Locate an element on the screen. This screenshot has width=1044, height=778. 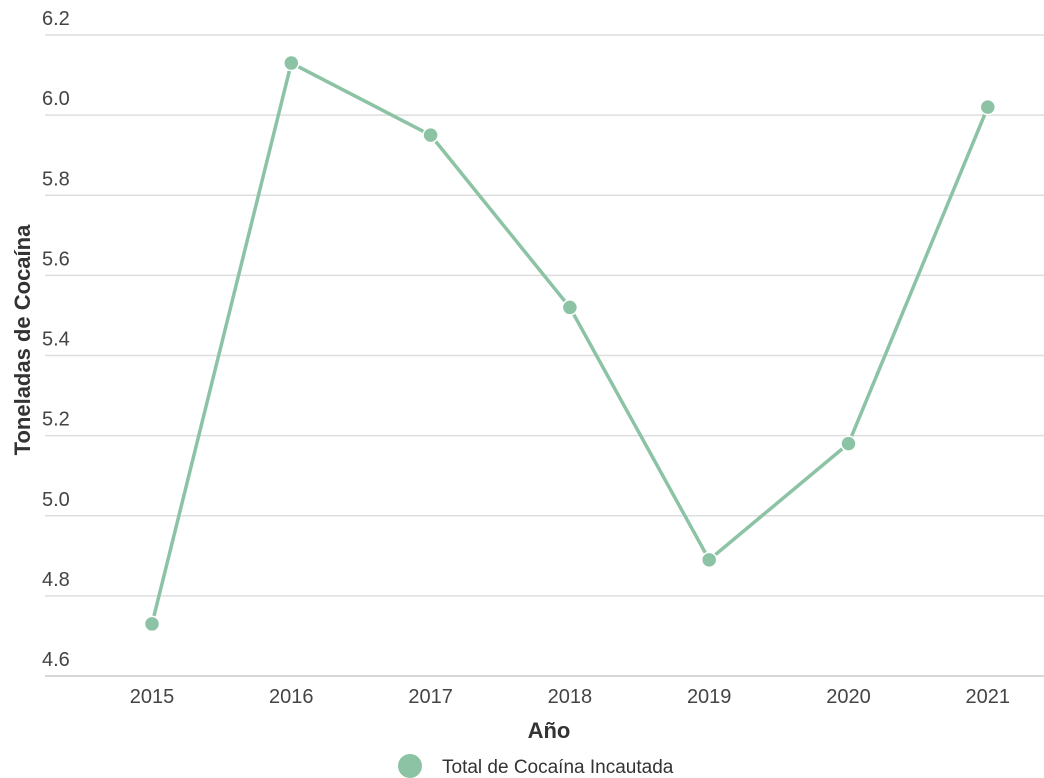
y-tick-label: 5.8 is located at coordinates (56, 179).